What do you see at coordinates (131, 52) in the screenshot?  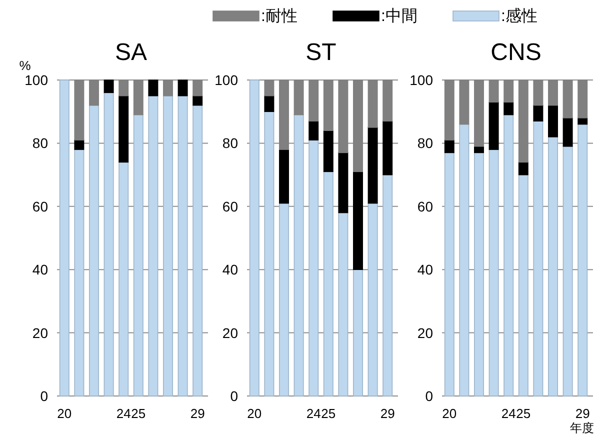 I see `chart-title: SA` at bounding box center [131, 52].